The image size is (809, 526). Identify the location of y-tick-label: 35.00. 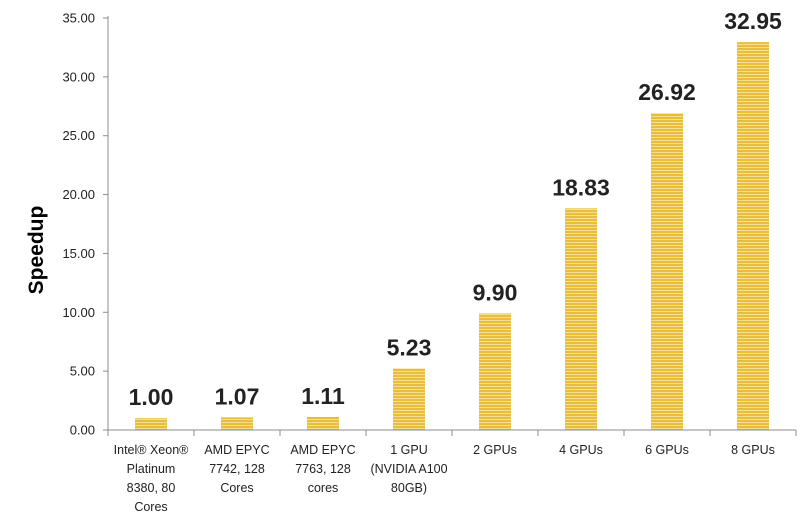
(78, 18).